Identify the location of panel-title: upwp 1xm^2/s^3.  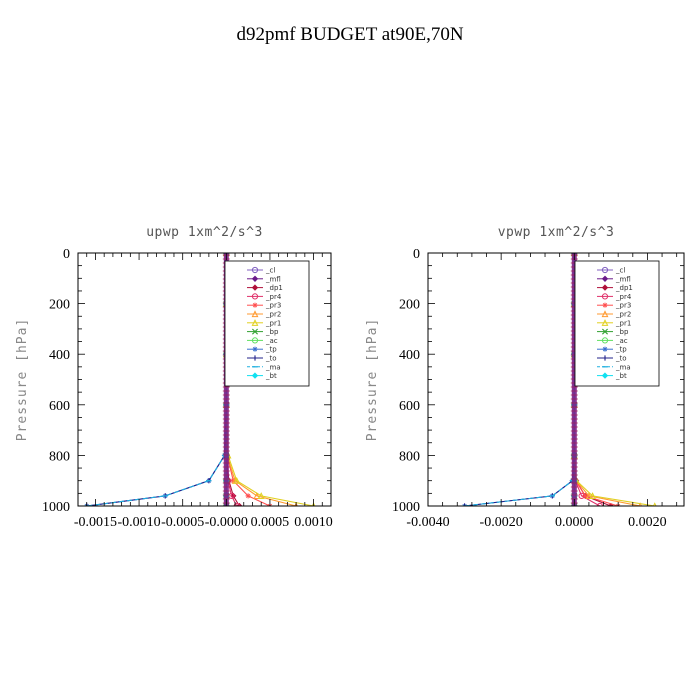
(204, 232).